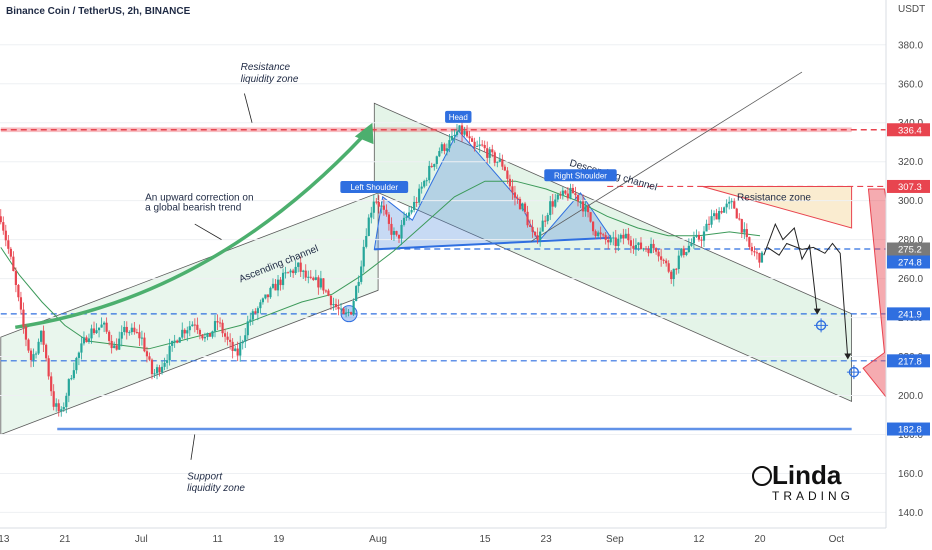  What do you see at coordinates (910, 45) in the screenshot?
I see `y-tick-label: 380.0` at bounding box center [910, 45].